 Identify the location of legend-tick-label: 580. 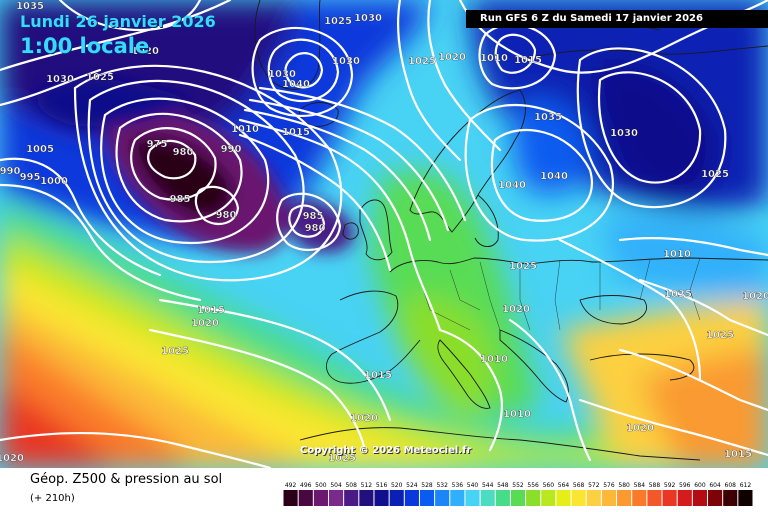
(624, 485).